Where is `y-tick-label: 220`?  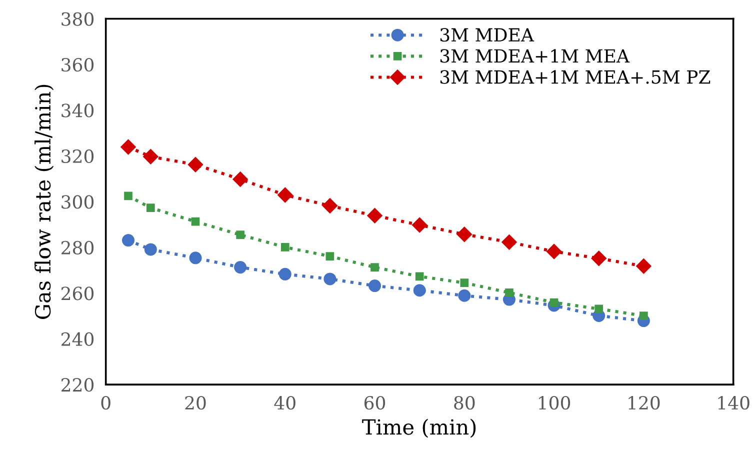 y-tick-label: 220 is located at coordinates (77, 385).